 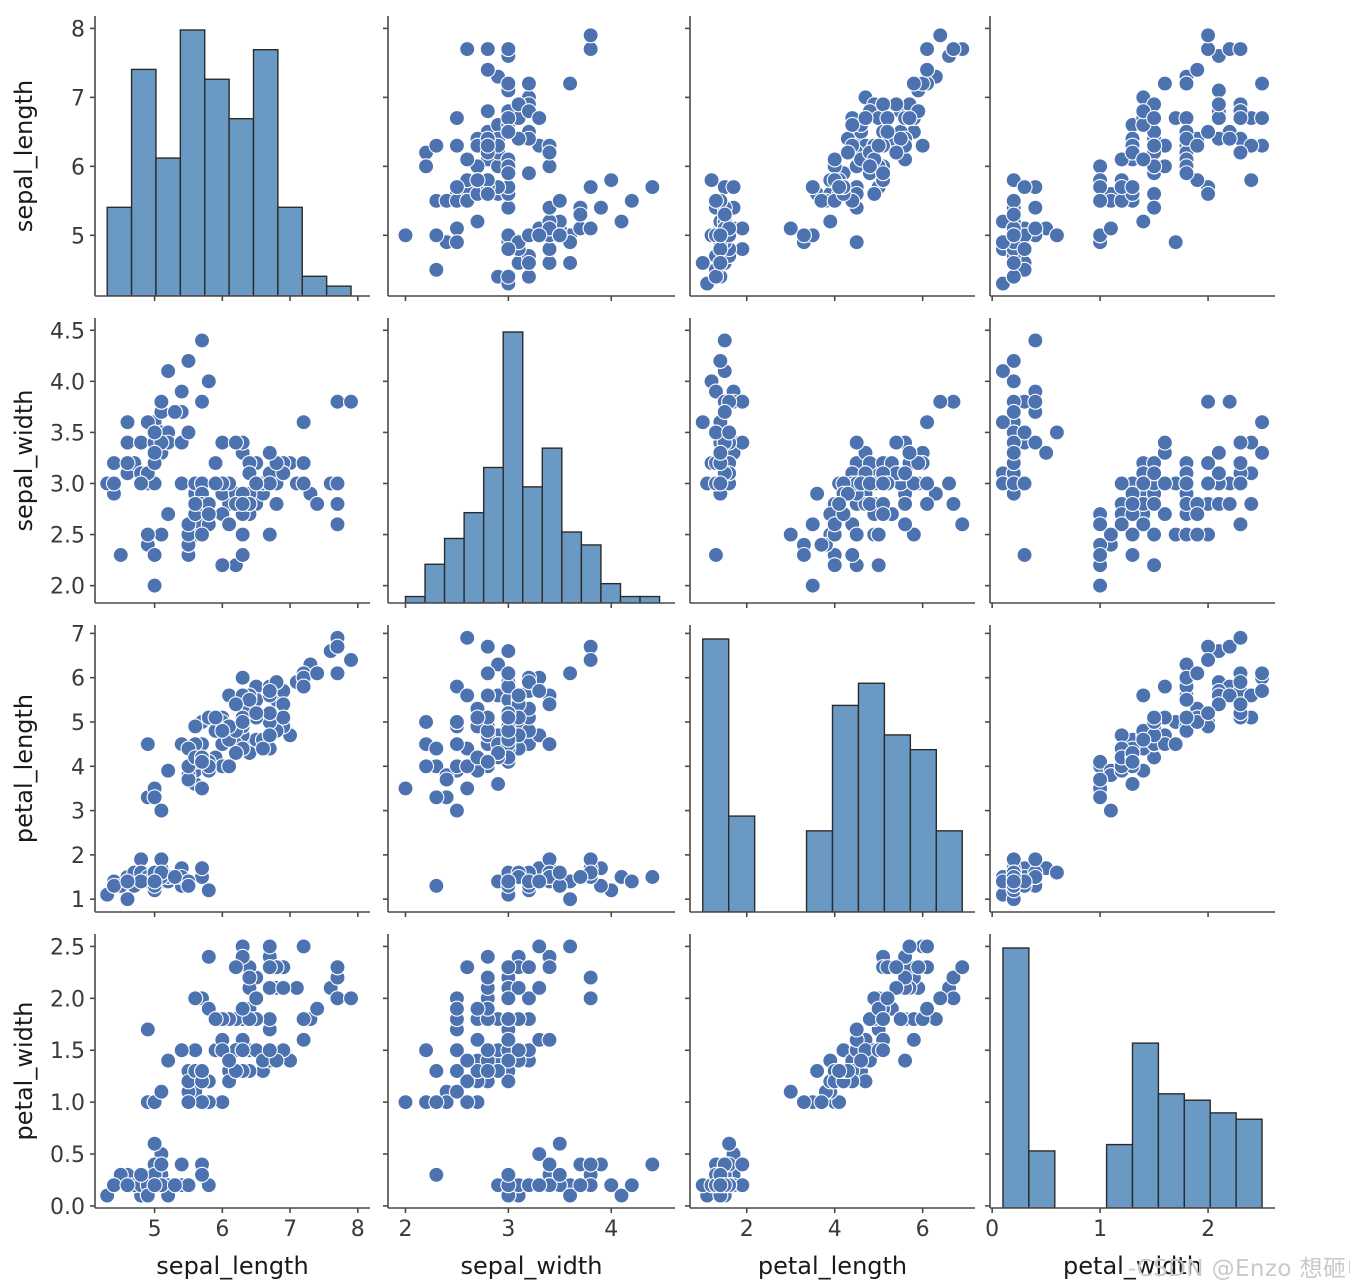 I want to click on y-axis-label-sepal_width: sepal_width, so click(x=24, y=460).